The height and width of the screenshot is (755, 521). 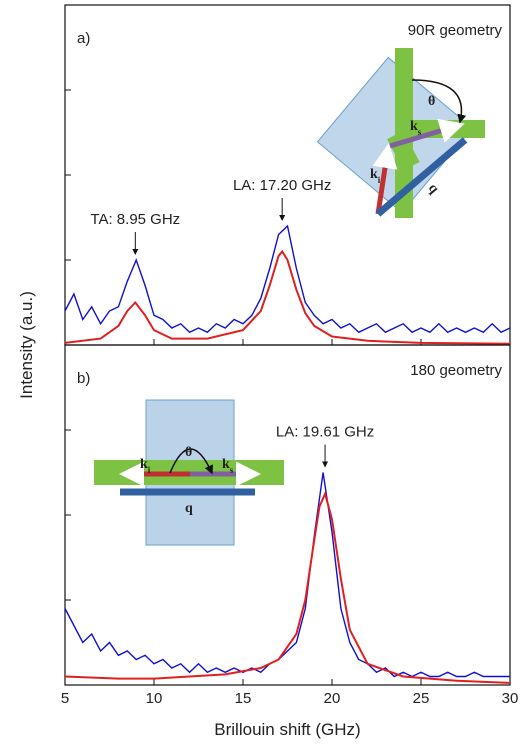 What do you see at coordinates (243, 698) in the screenshot?
I see `x-tick-label: 15` at bounding box center [243, 698].